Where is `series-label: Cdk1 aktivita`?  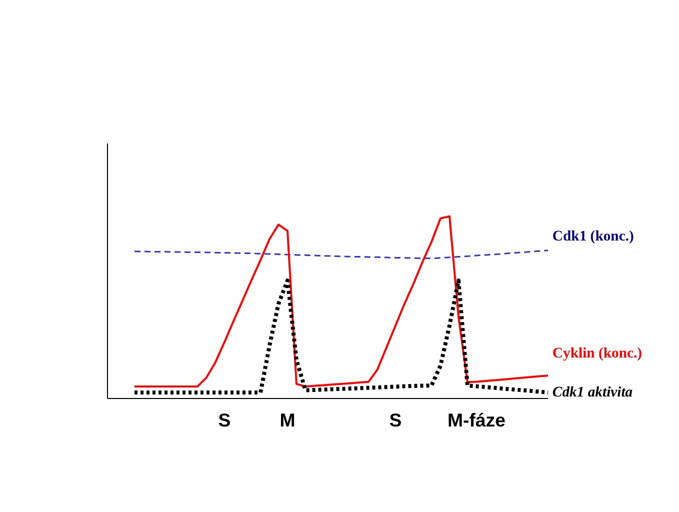
series-label: Cdk1 aktivita is located at coordinates (592, 392).